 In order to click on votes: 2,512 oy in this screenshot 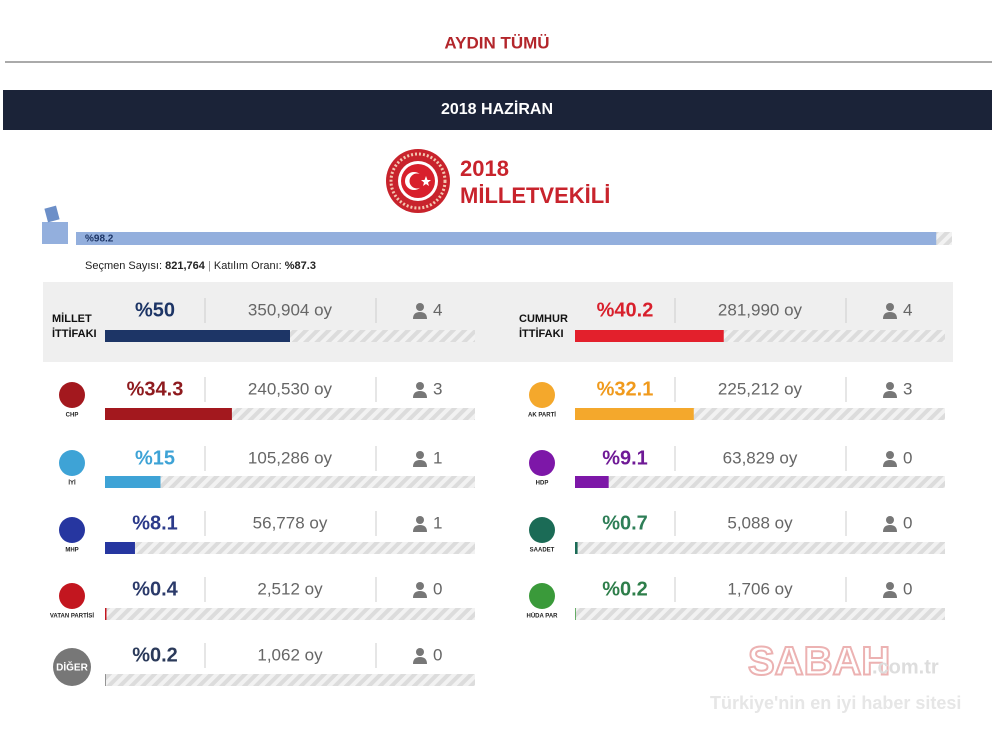, I will do `click(290, 588)`.